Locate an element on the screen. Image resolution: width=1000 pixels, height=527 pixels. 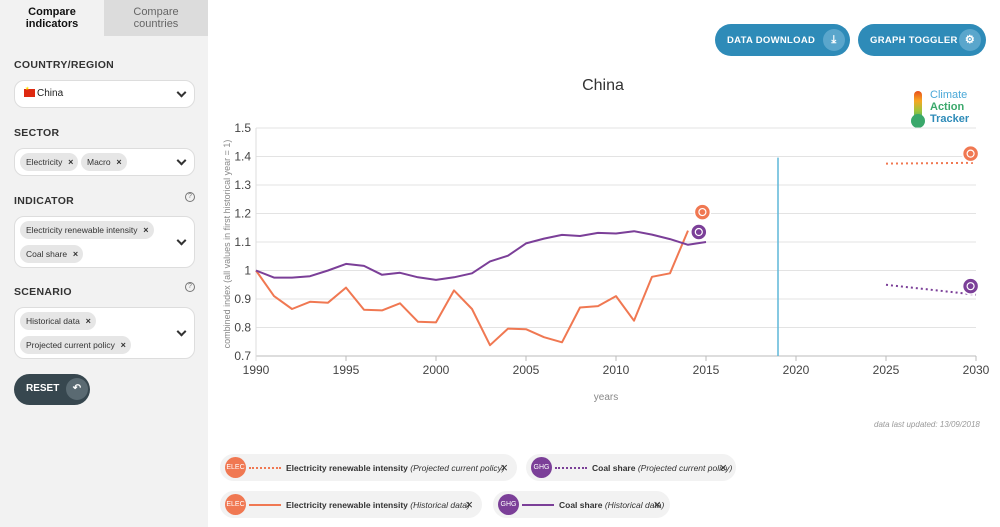
legend-label: Coal share (Historical data) is located at coordinates (612, 505).